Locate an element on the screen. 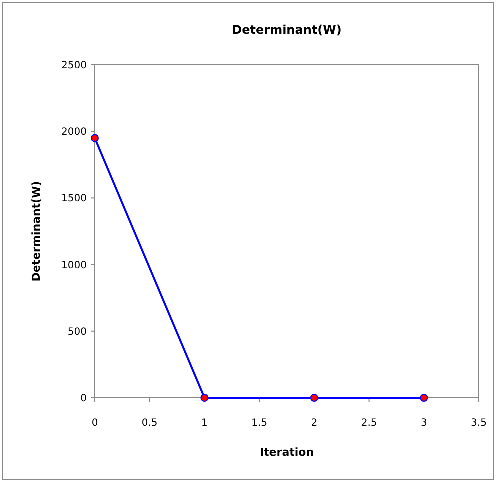 Image resolution: width=497 pixels, height=483 pixels. x-tick-label: 0.5 is located at coordinates (150, 423).